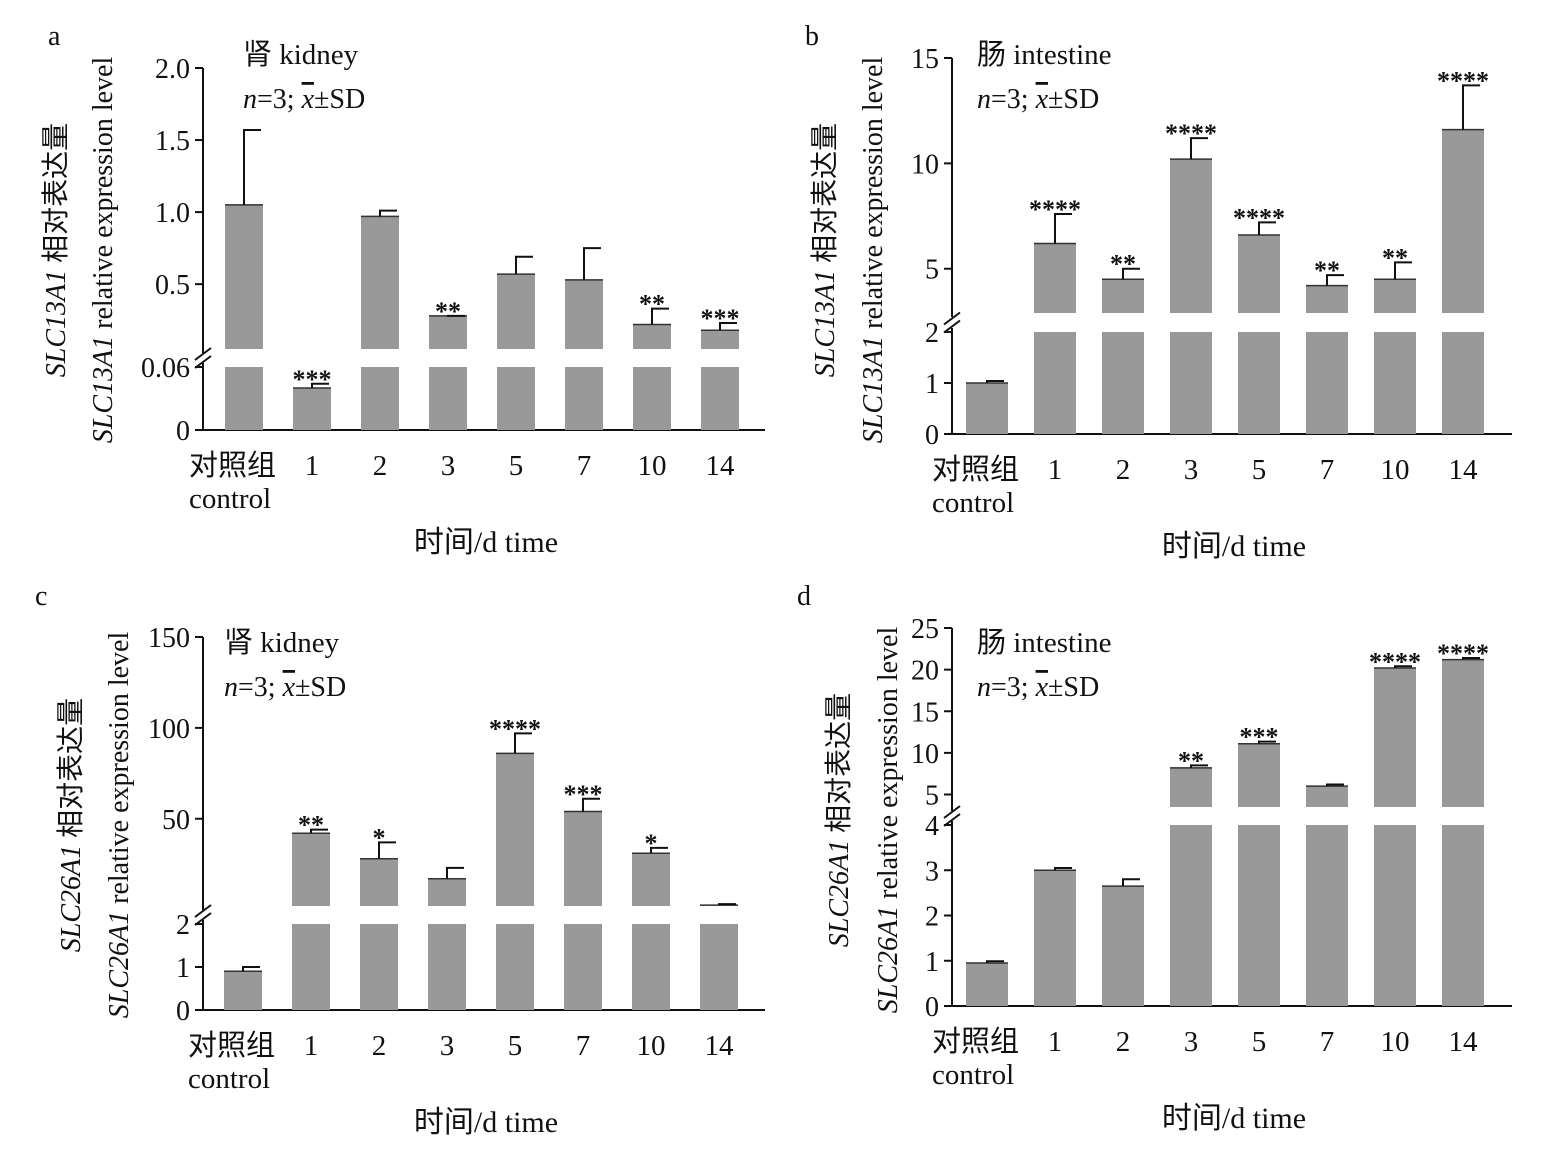 This screenshot has height=1150, width=1561. I want to click on y-axis-label-en: SLC26A1 relative expression level, so click(119, 825).